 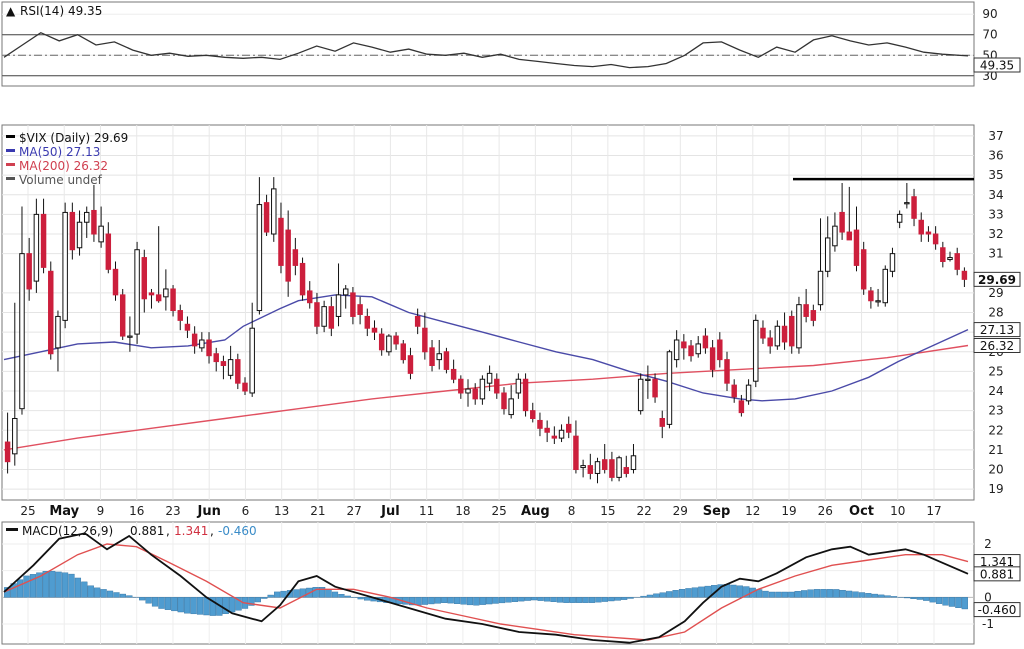 I want to click on macd-value-sep-2: ,, so click(x=212, y=531).